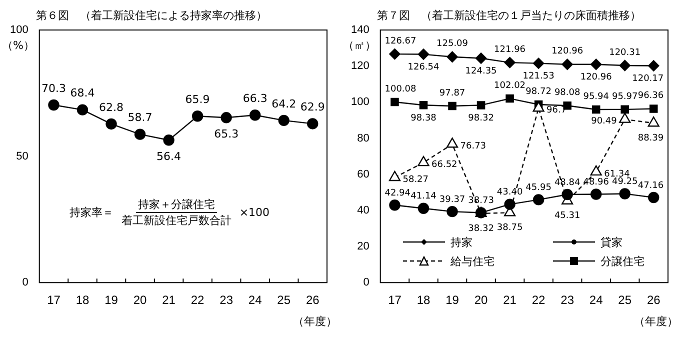 The width and height of the screenshot is (683, 337). Describe the element at coordinates (509, 193) in the screenshot. I see `data-label: 43.40` at that location.